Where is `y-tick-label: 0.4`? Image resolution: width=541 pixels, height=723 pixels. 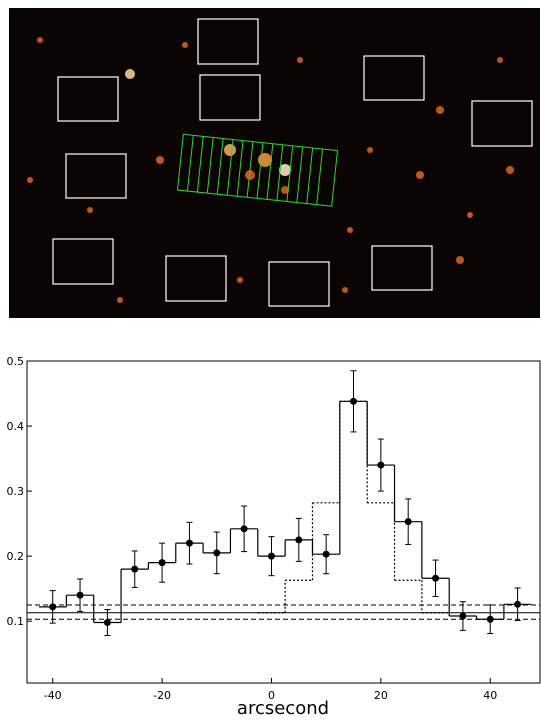 y-tick-label: 0.4 is located at coordinates (16, 426).